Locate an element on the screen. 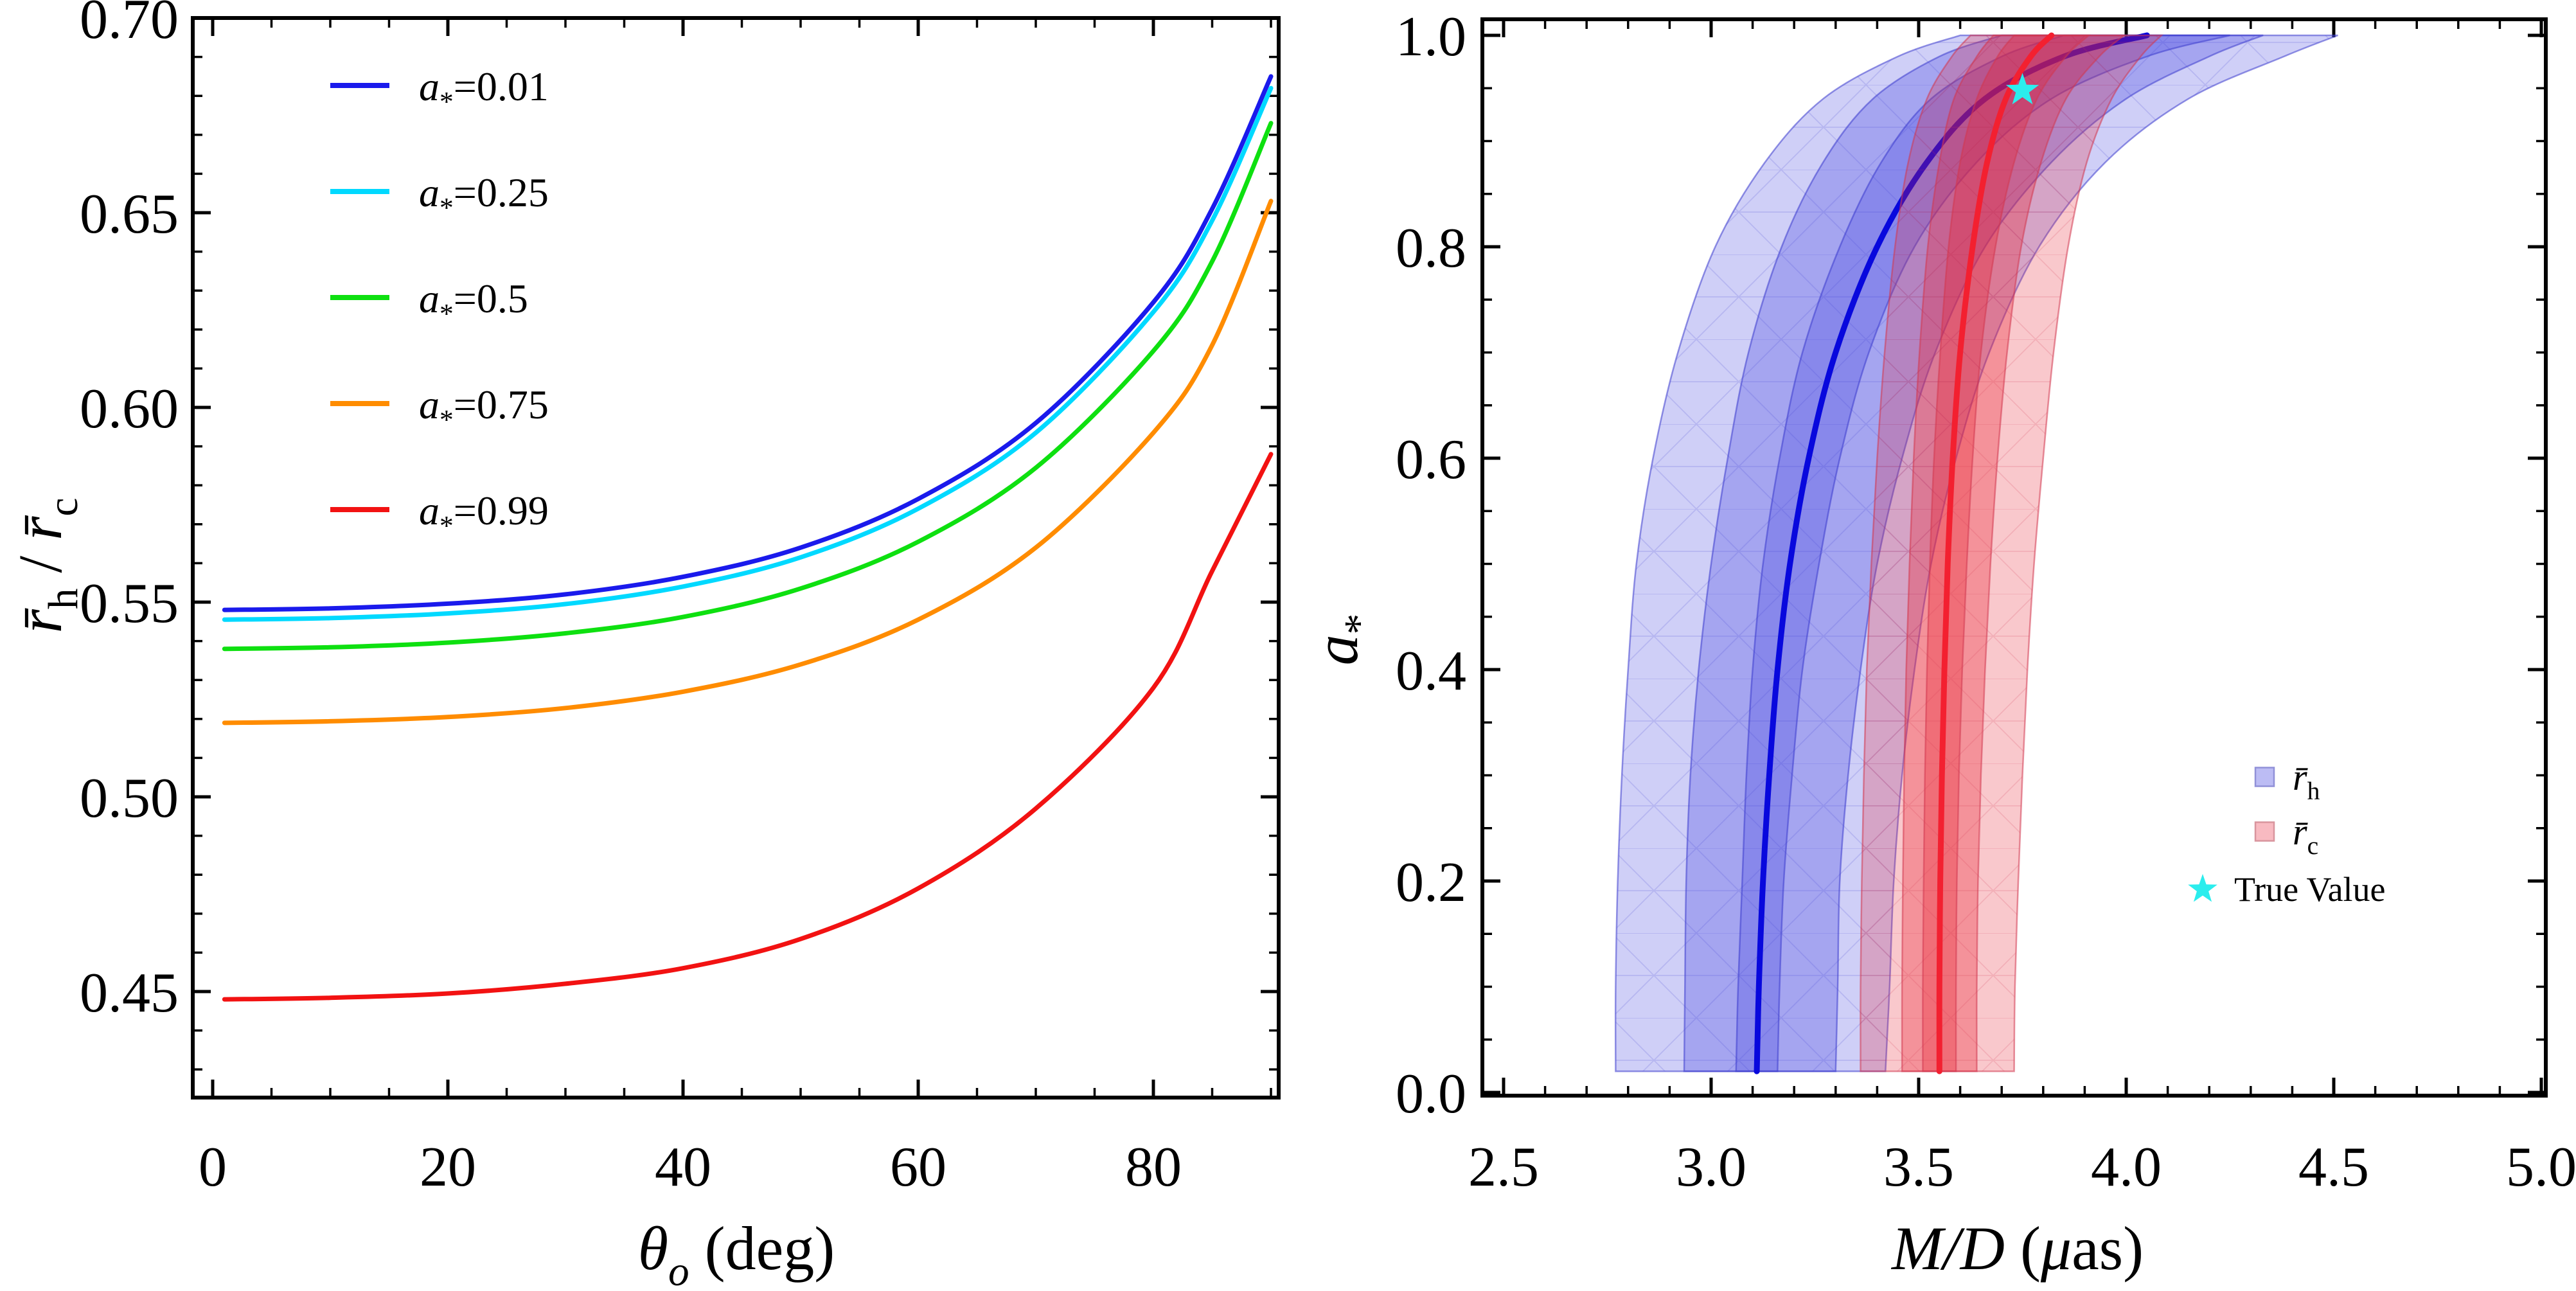 This screenshot has width=2576, height=1291. left-x-tick-label: 0 is located at coordinates (213, 1167).